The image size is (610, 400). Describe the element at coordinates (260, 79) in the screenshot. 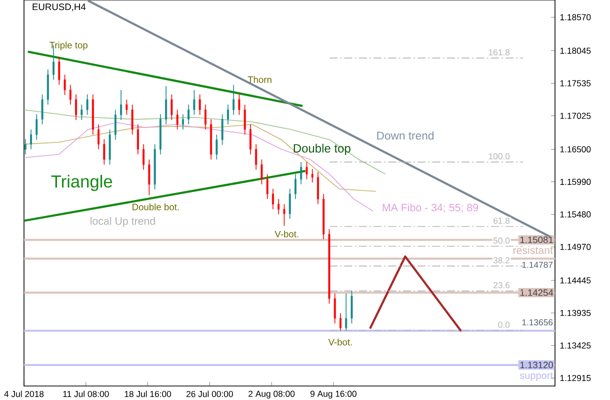

I see `annotation: Thorn` at that location.